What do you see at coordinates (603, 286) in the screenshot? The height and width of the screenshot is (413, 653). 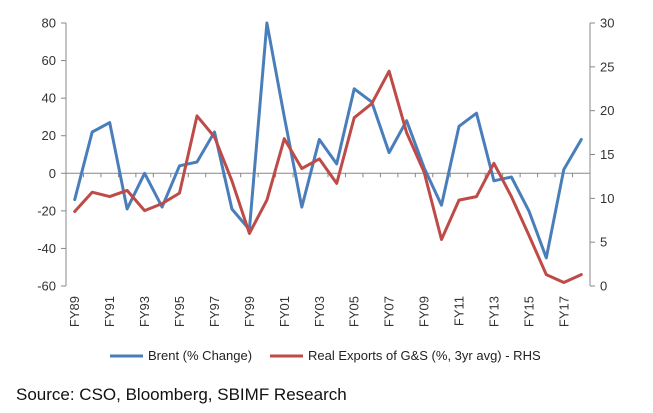 I see `y-right-tick-label: 0` at bounding box center [603, 286].